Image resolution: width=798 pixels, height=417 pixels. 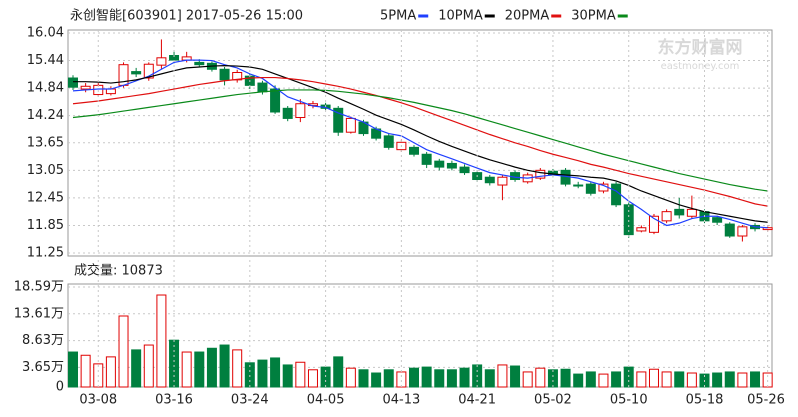 I want to click on y-tick-label: 18.59万, so click(x=39, y=287).